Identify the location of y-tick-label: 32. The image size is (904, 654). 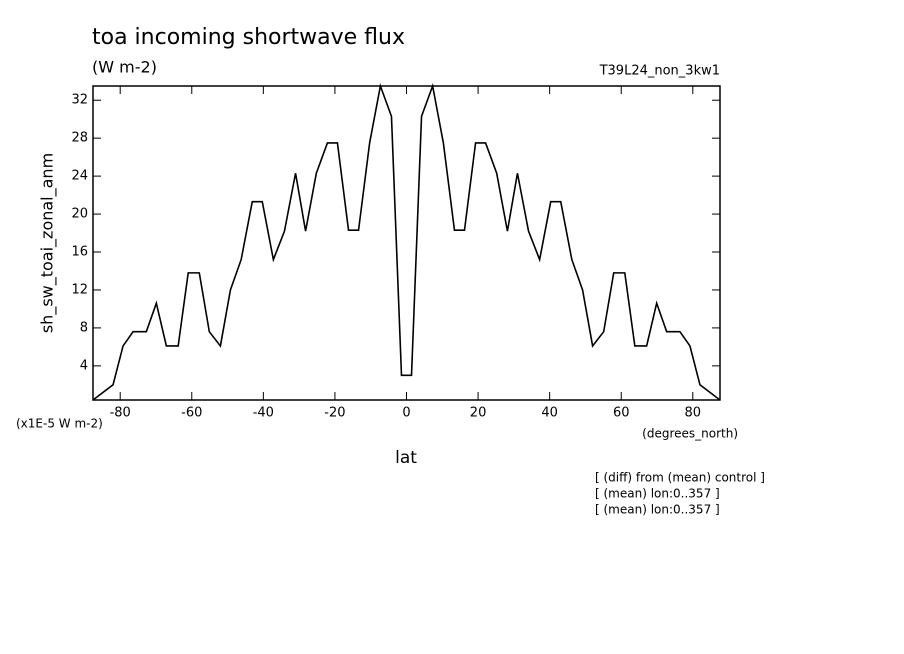
(79, 100).